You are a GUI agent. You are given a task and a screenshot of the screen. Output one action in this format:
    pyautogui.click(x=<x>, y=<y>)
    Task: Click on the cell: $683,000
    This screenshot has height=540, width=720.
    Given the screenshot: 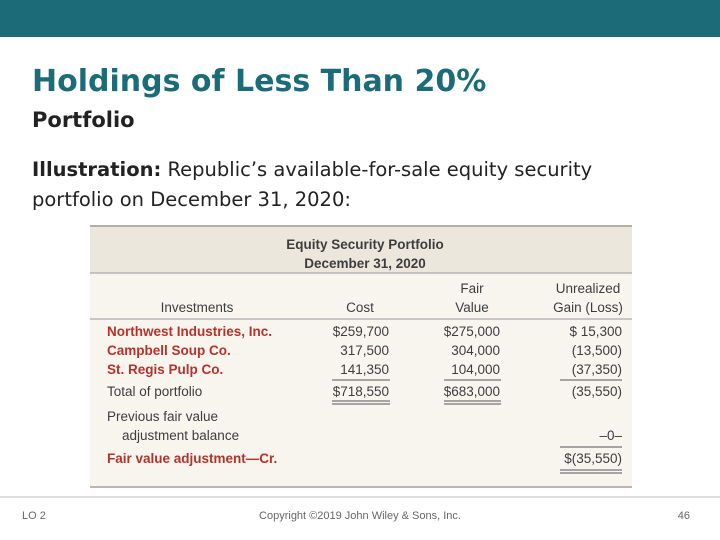 What is the action you would take?
    pyautogui.click(x=472, y=391)
    